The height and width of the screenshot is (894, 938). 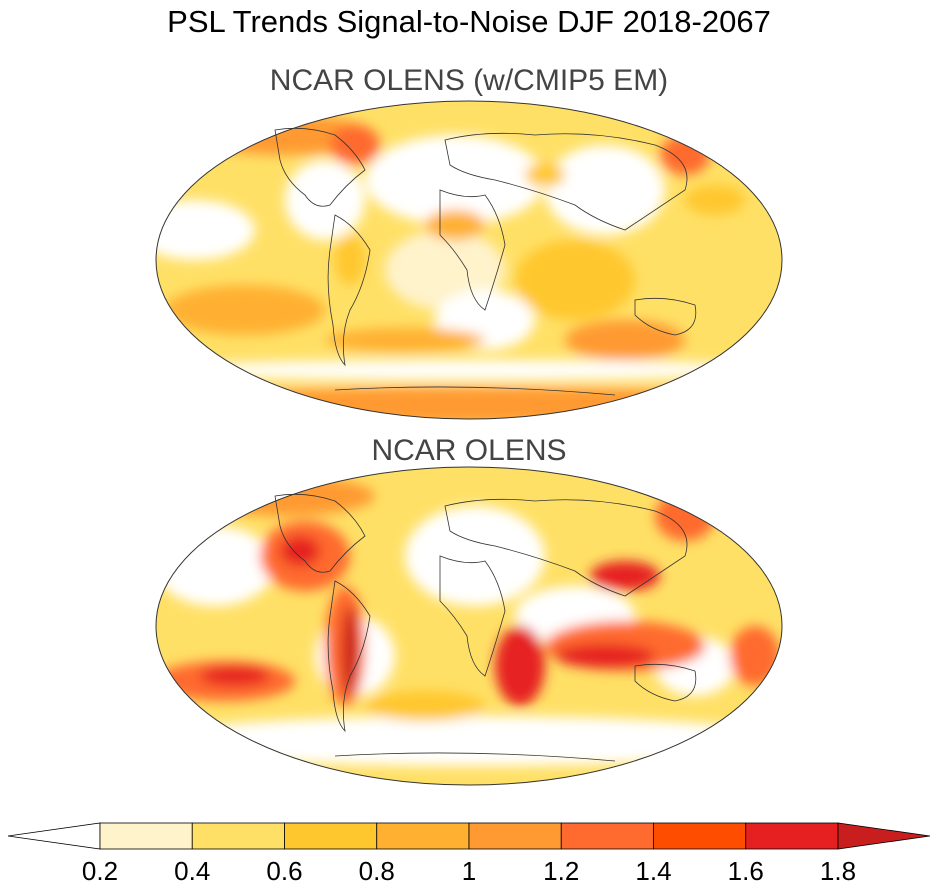 I want to click on colorbar-tick-label: 0.6, so click(x=284, y=871).